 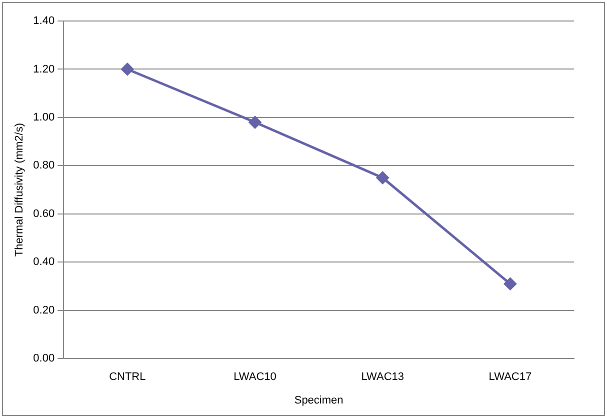 What do you see at coordinates (127, 377) in the screenshot?
I see `x-tick-label: CNTRL` at bounding box center [127, 377].